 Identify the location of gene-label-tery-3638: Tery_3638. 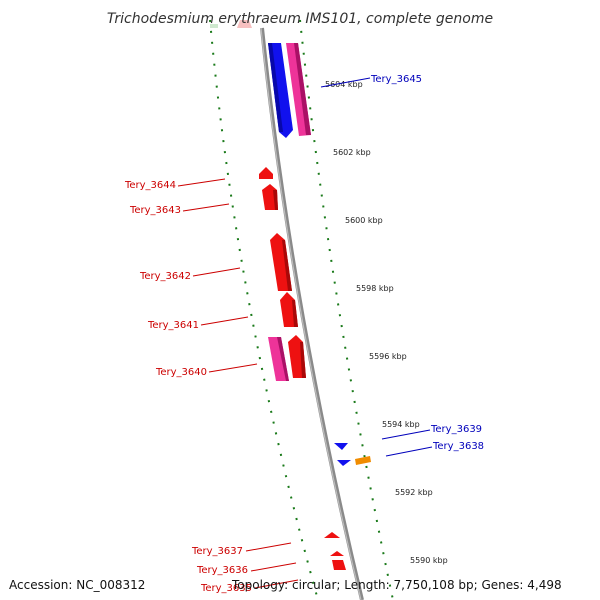
(458, 446).